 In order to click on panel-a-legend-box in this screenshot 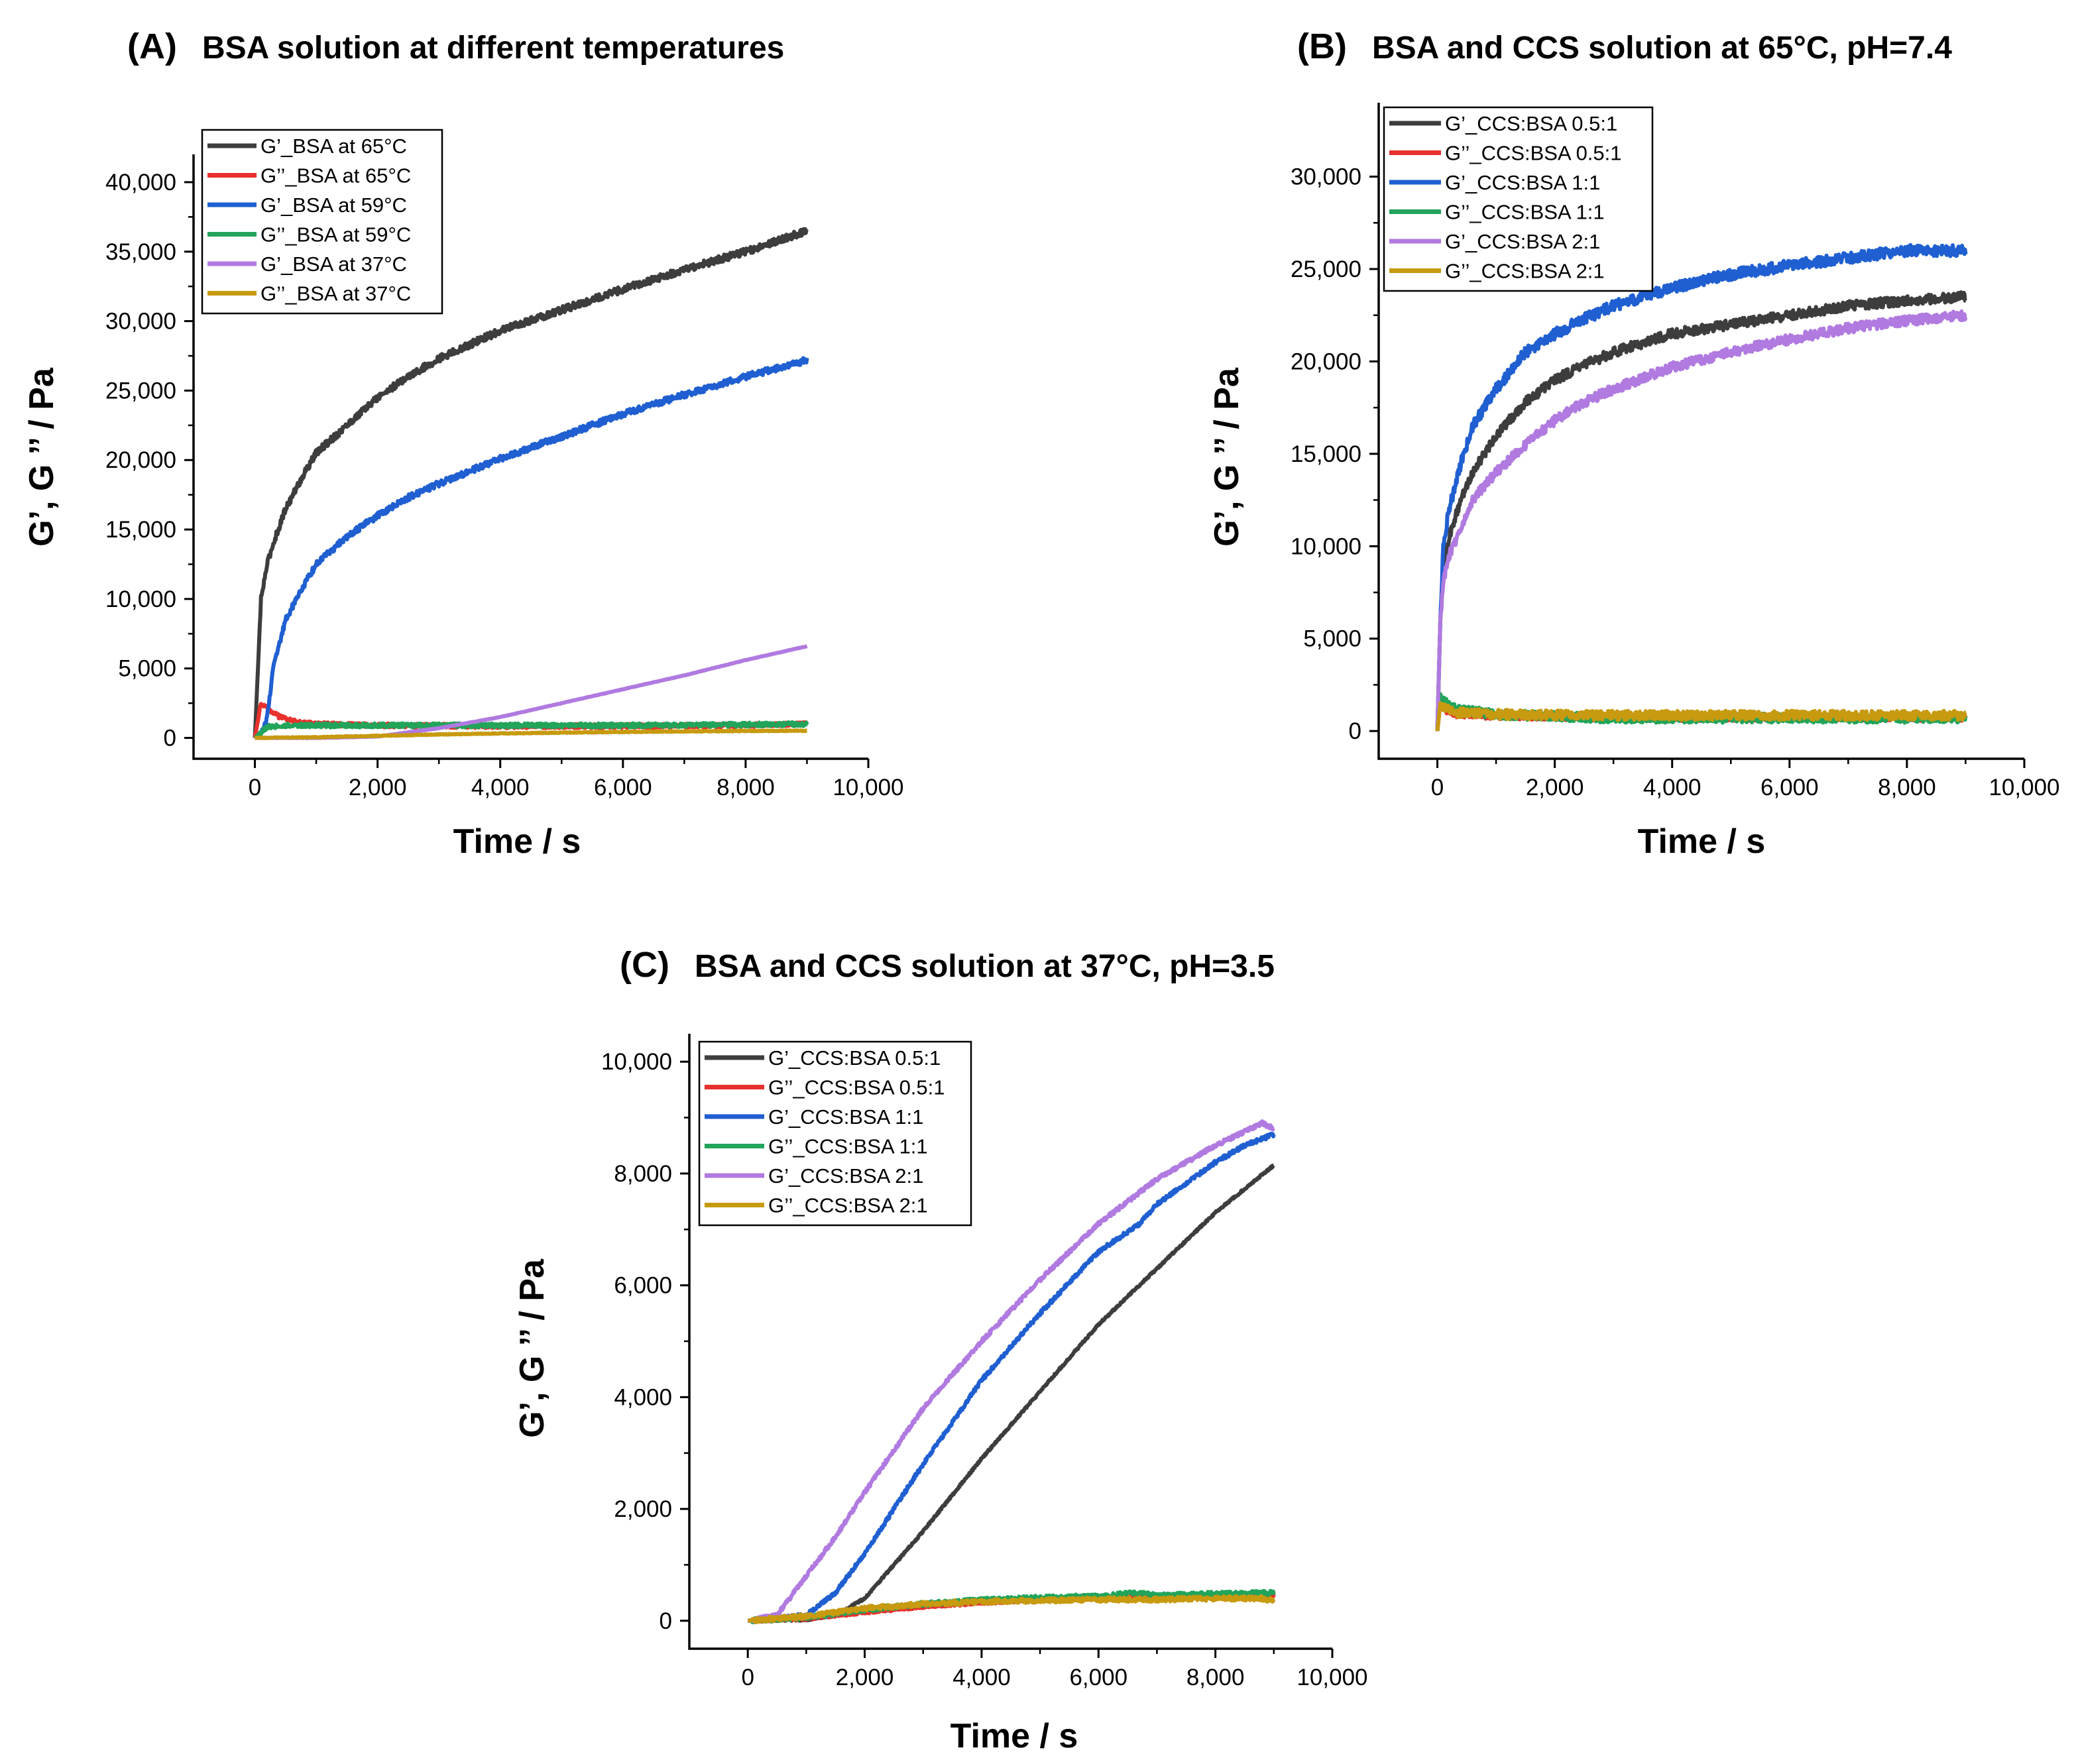, I will do `click(322, 222)`.